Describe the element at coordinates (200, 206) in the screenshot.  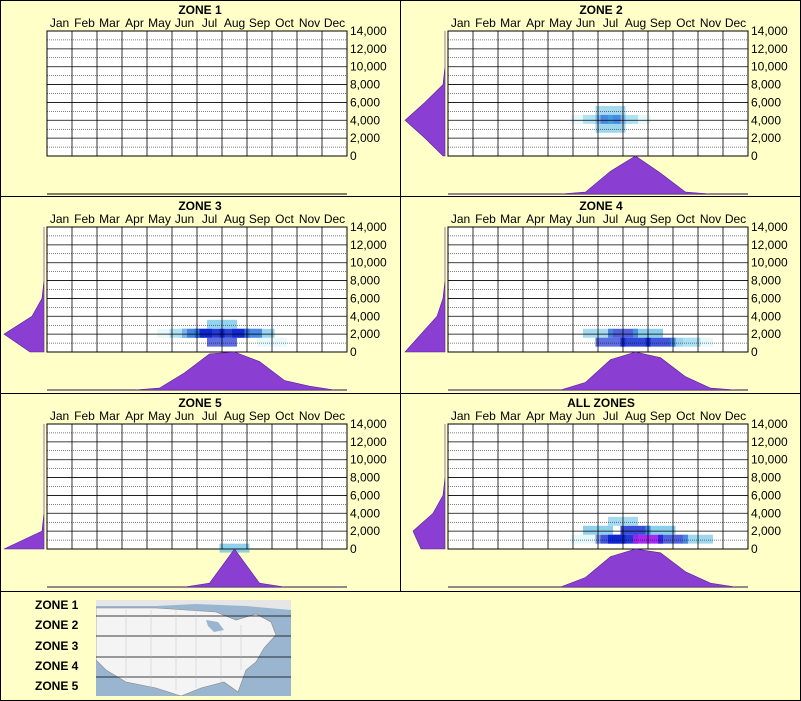
I see `chart-title: ZONE 3` at that location.